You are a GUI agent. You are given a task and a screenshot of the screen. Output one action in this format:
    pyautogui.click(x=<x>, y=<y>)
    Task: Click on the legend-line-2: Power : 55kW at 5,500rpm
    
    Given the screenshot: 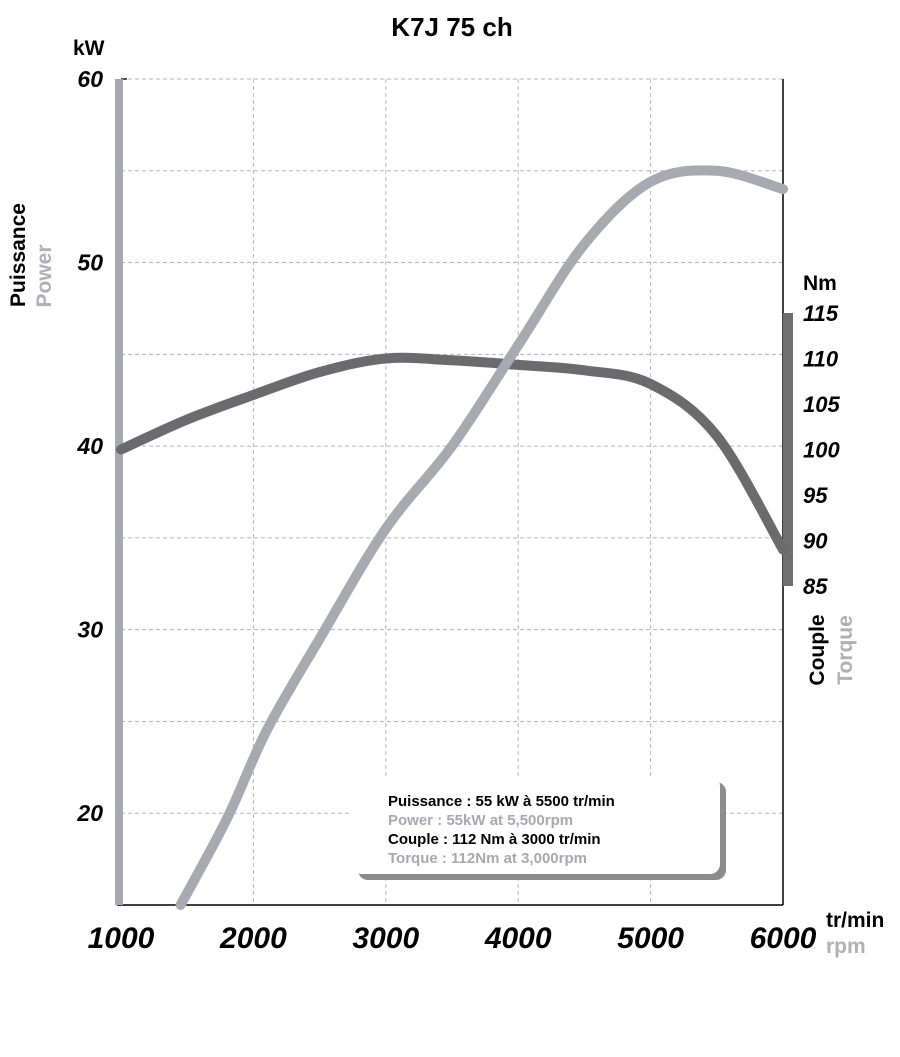 What is the action you would take?
    pyautogui.click(x=480, y=820)
    